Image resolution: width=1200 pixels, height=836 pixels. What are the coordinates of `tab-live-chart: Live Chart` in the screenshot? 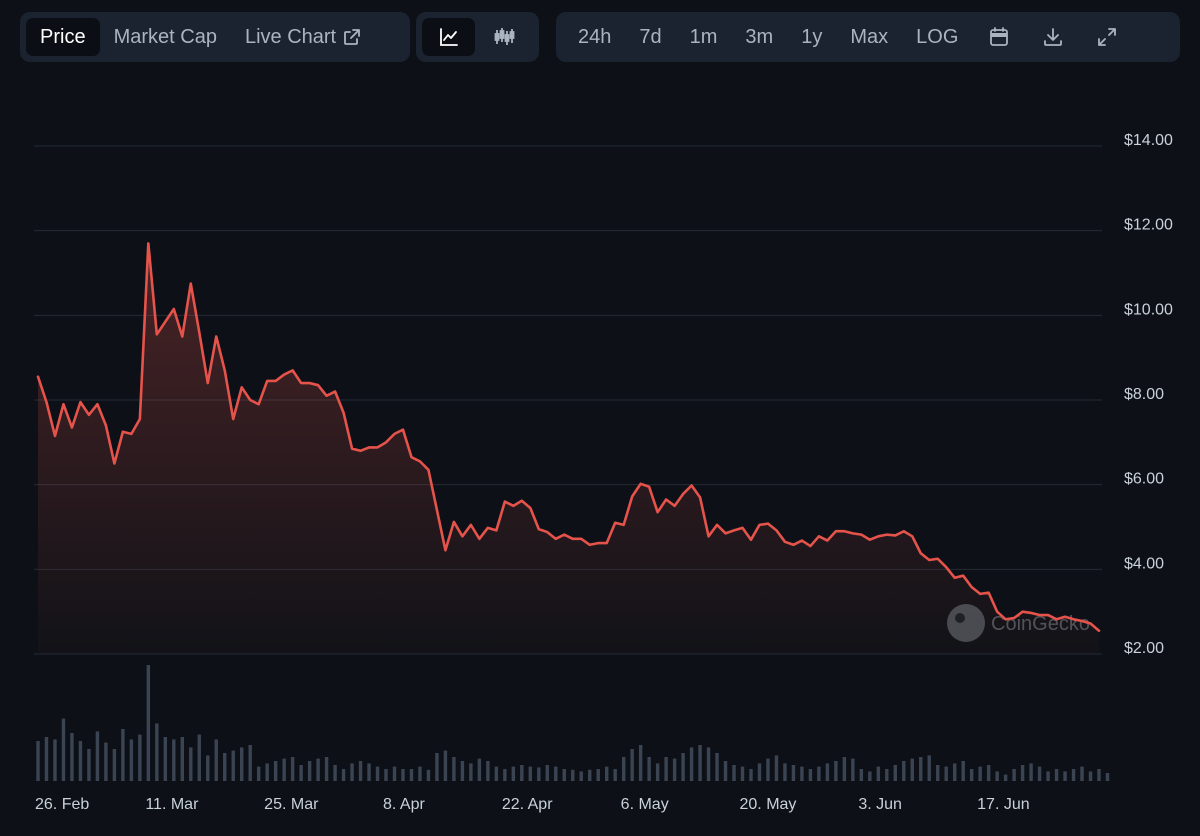 It's located at (303, 37).